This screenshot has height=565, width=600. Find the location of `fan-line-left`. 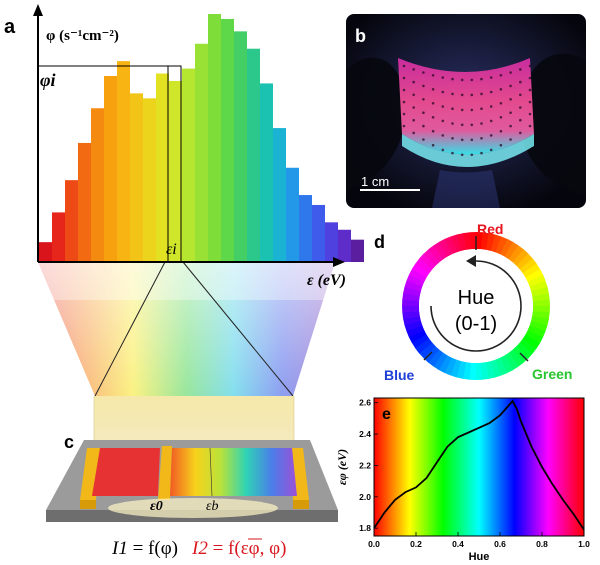

fan-line-left is located at coordinates (130, 329).